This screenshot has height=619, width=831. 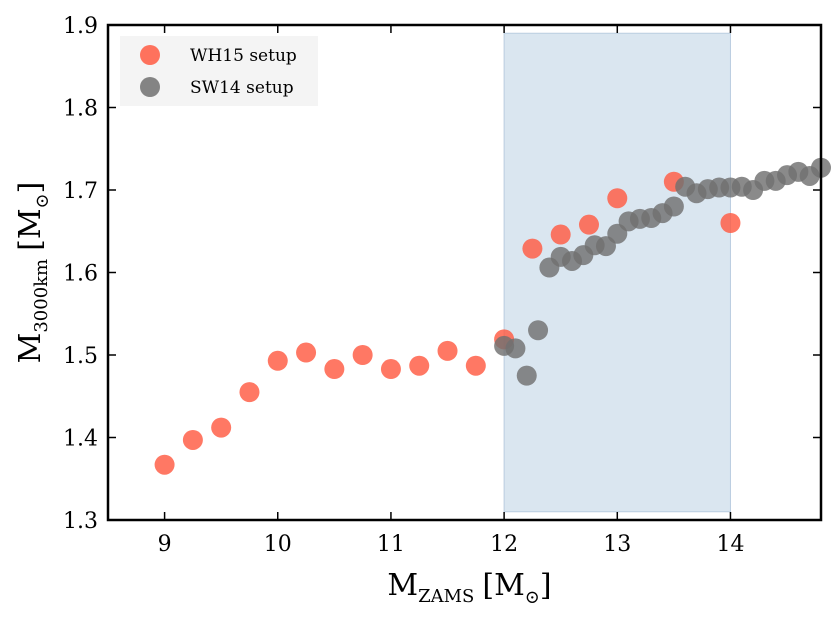 I want to click on y-tick-label: 1.5, so click(x=80, y=356).